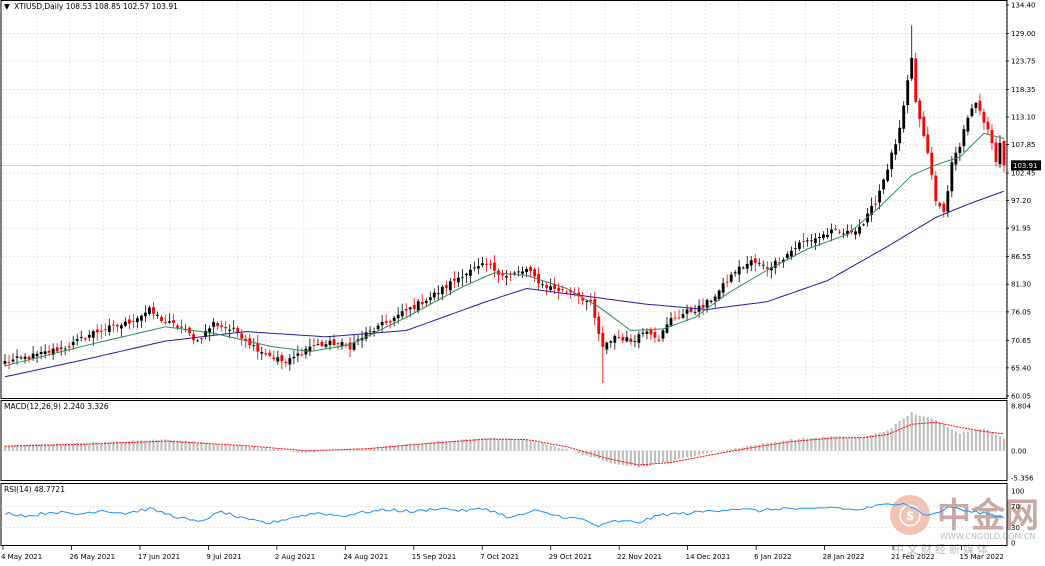 This screenshot has height=566, width=1045. Describe the element at coordinates (499, 557) in the screenshot. I see `x-tick-label: 7 Oct 2021` at that location.